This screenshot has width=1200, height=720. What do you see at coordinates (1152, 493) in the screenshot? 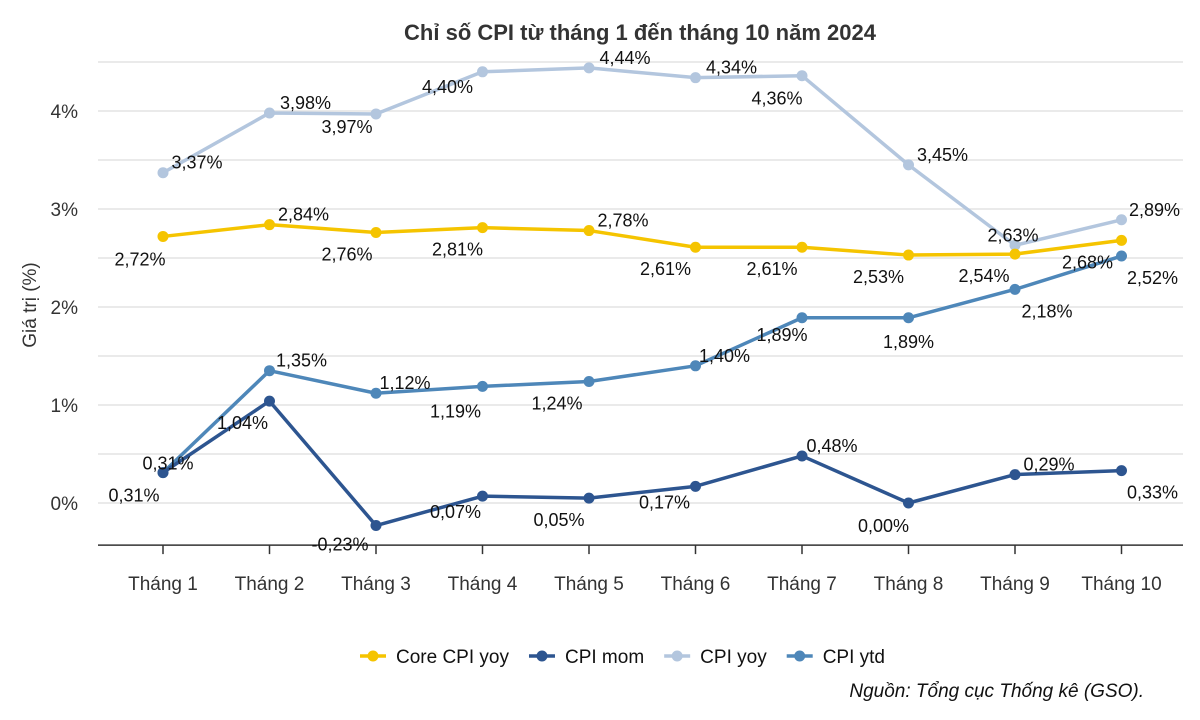
I see `data-label-cpi-mom: 0,33%` at bounding box center [1152, 493].